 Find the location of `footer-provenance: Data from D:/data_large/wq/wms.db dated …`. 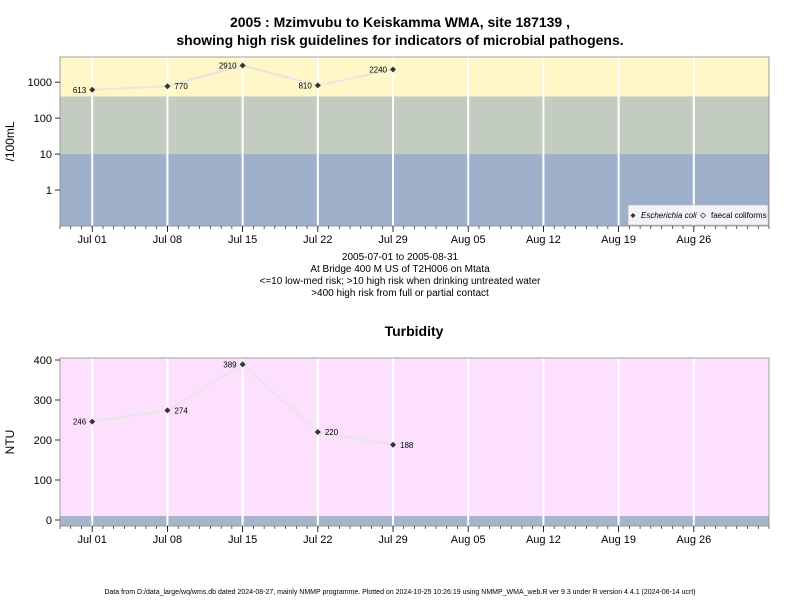

footer-provenance: Data from D:/data_large/wq/wms.db dated … is located at coordinates (400, 592).